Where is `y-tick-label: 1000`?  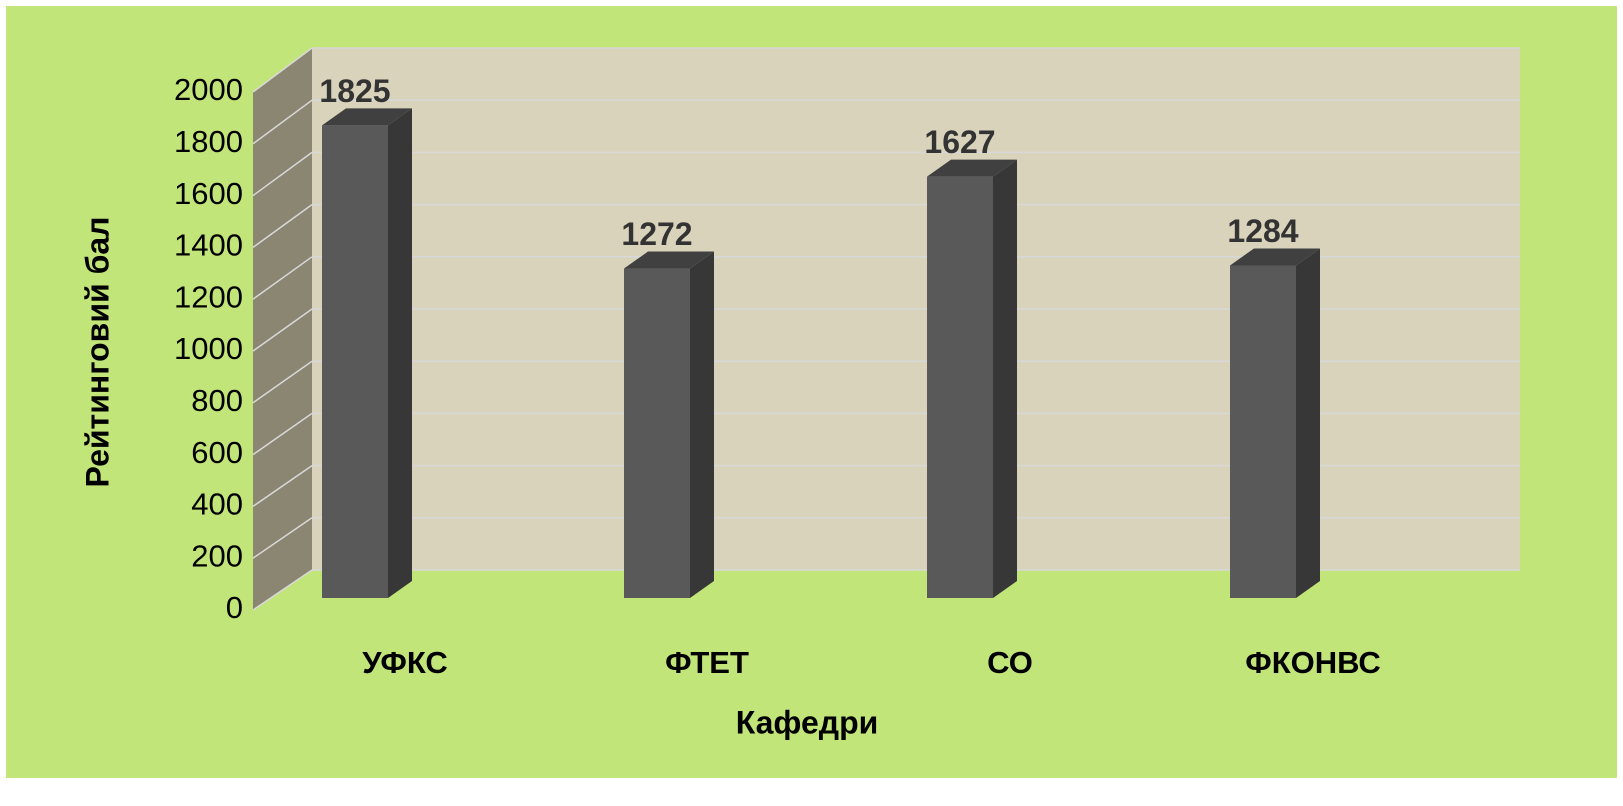 y-tick-label: 1000 is located at coordinates (208, 348).